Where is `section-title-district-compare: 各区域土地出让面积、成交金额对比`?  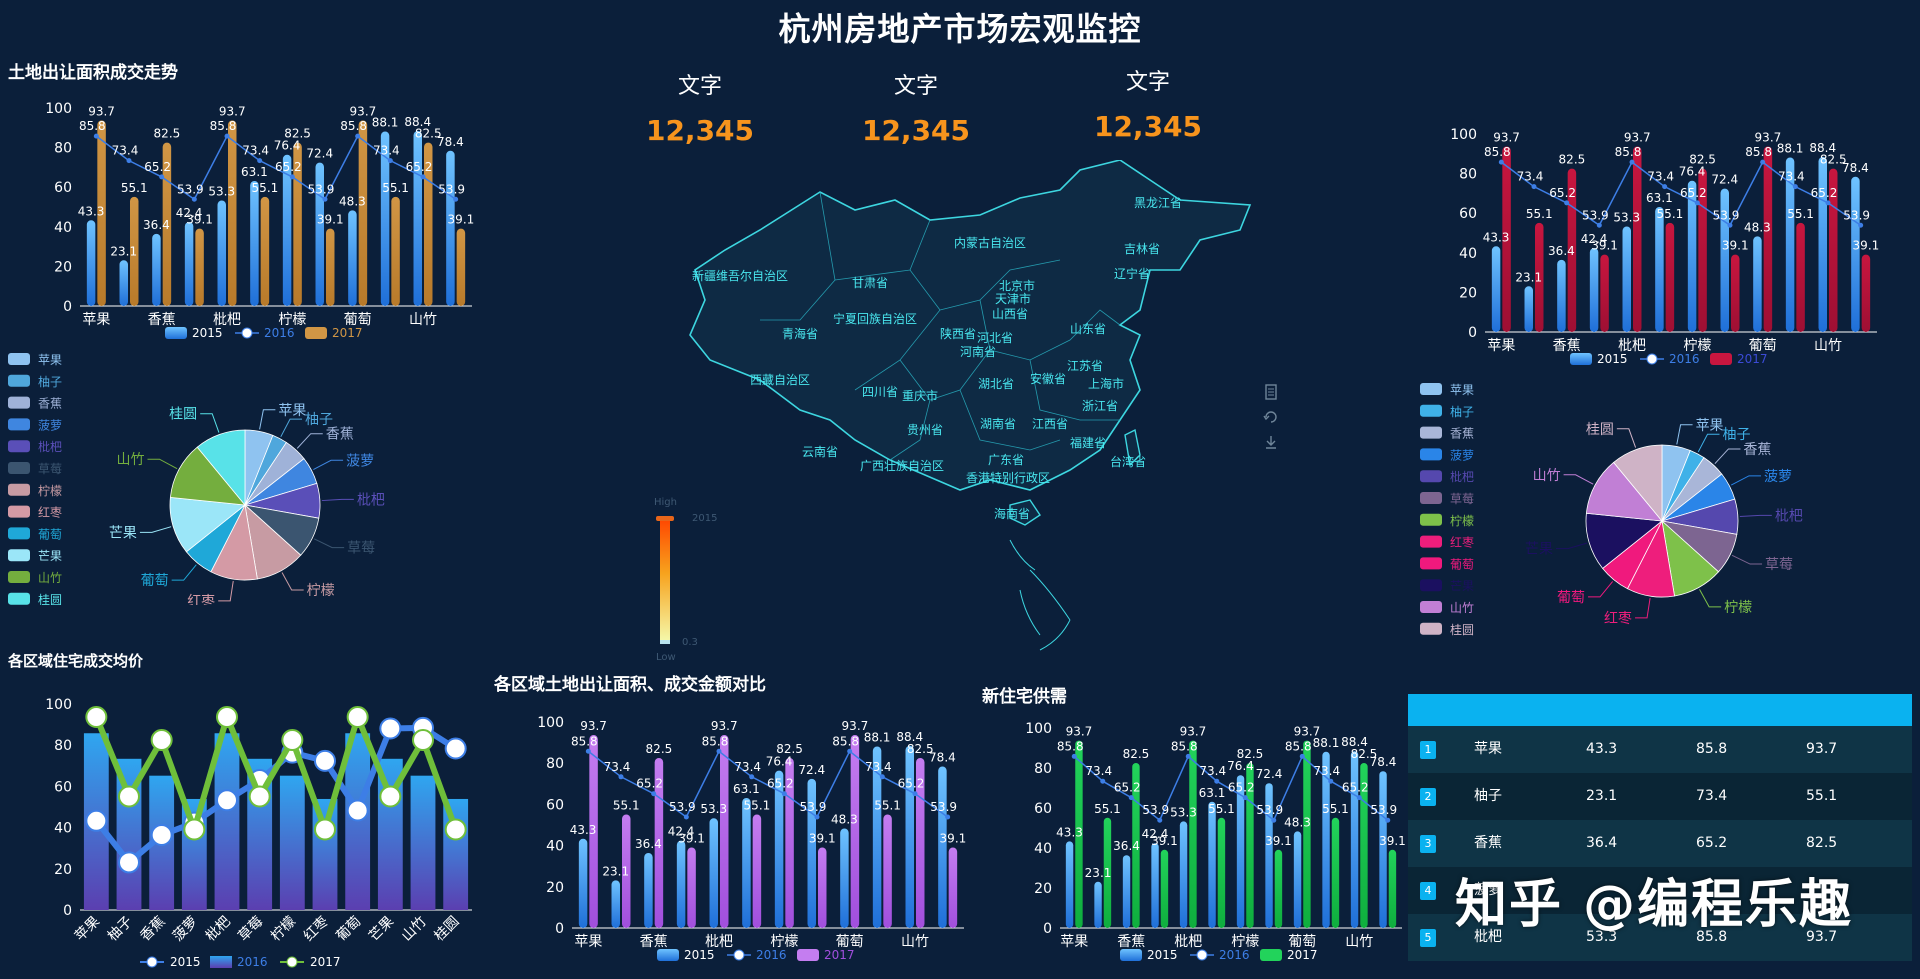
section-title-district-compare: 各区域土地出让面积、成交金额对比 is located at coordinates (630, 685).